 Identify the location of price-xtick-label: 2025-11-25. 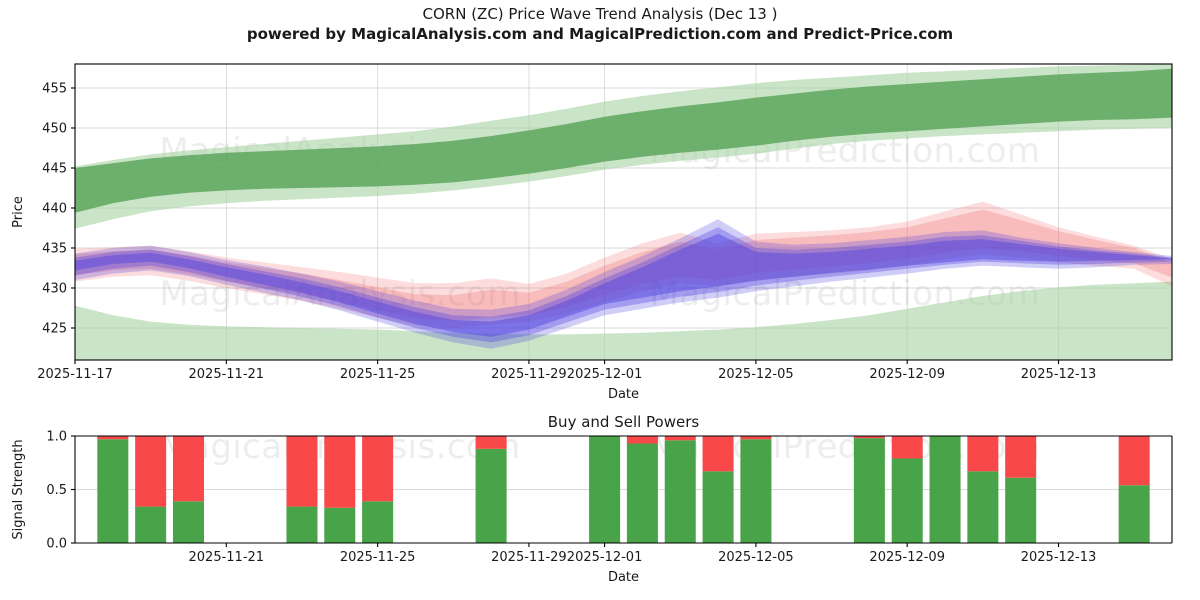
(378, 374).